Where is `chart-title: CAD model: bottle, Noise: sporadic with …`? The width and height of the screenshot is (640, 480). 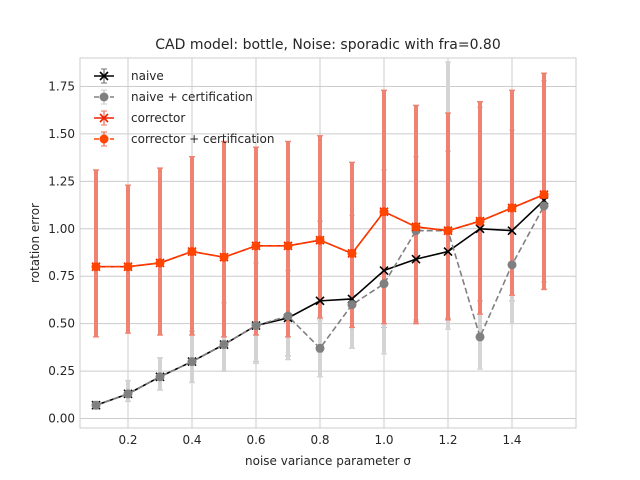 chart-title: CAD model: bottle, Noise: sporadic with … is located at coordinates (328, 45).